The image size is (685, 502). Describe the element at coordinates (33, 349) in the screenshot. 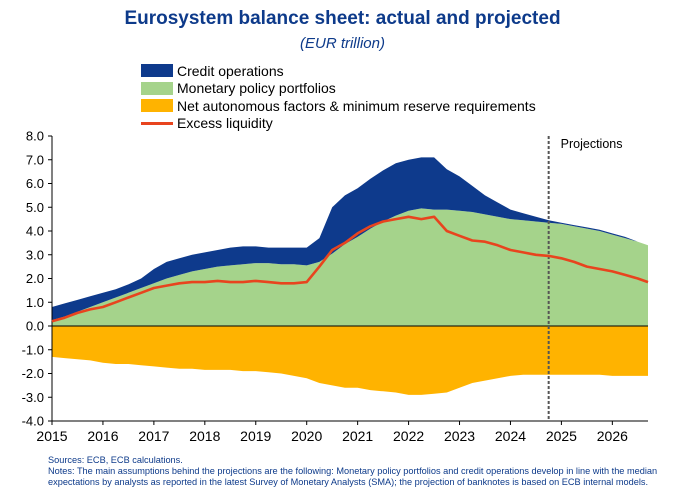

I see `y-tick-label: -1.0` at that location.